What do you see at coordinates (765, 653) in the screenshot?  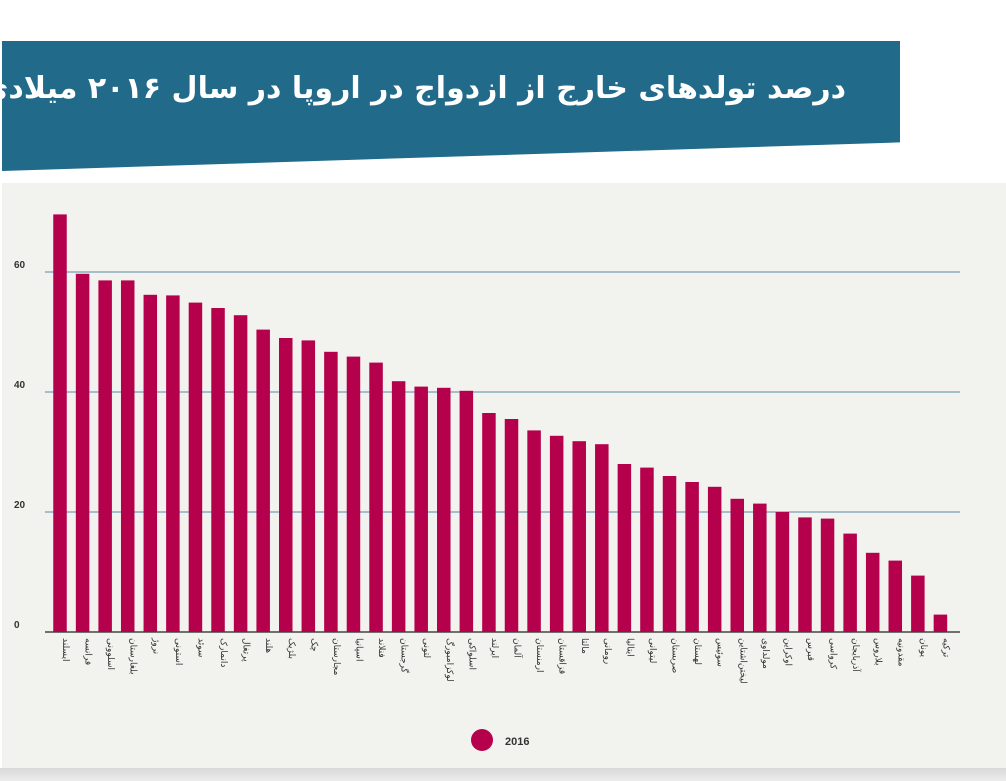 I see `category-label: مولداوی` at bounding box center [765, 653].